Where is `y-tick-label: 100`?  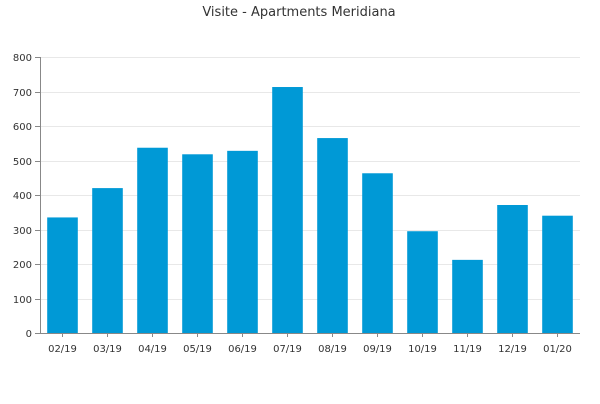 y-tick-label: 100 is located at coordinates (22, 300).